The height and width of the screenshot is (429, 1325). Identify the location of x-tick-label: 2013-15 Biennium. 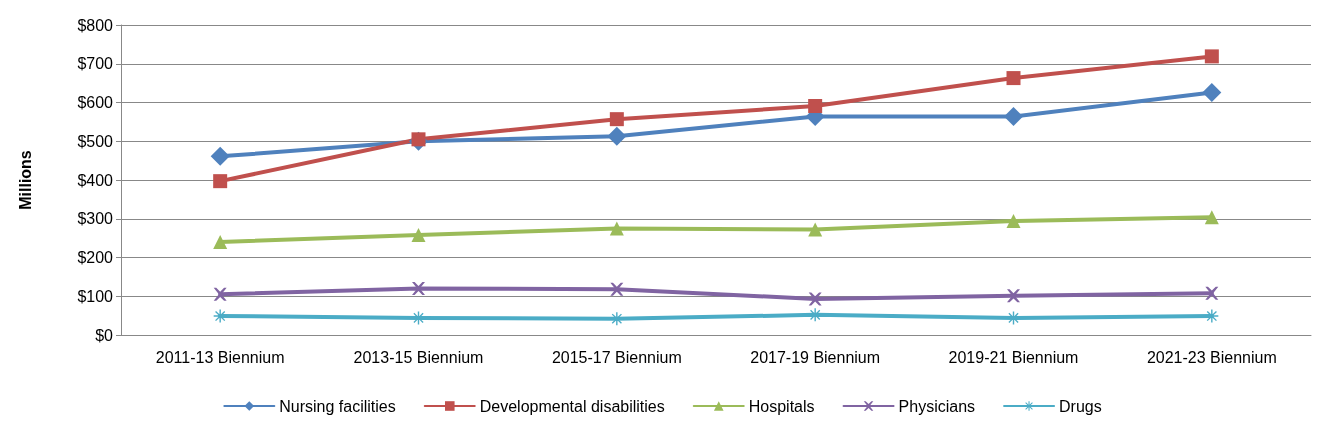
(418, 357).